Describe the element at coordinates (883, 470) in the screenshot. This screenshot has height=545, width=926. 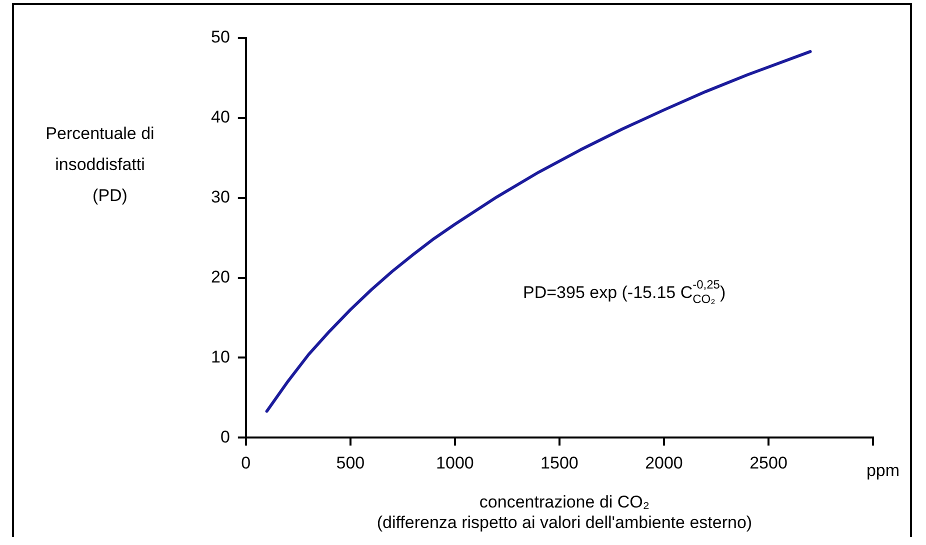
I see `text: ppm` at that location.